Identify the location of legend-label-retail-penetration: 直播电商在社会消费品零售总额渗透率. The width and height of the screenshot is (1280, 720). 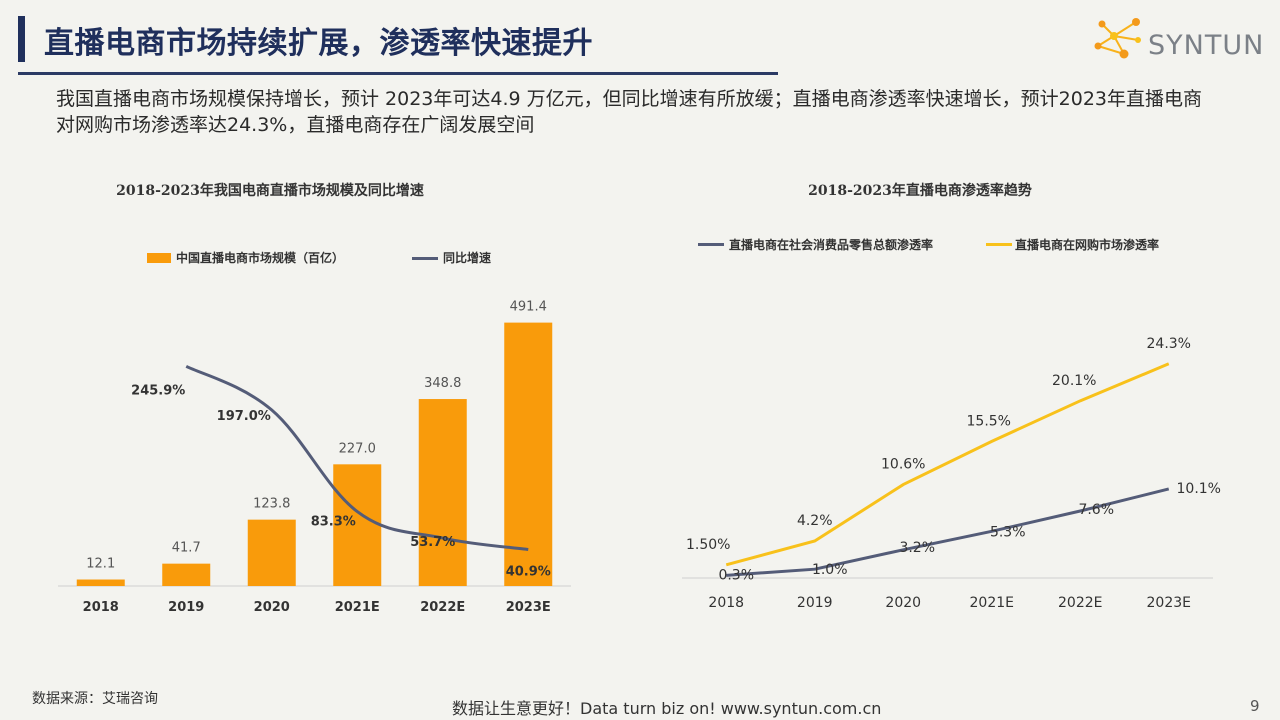
(831, 245).